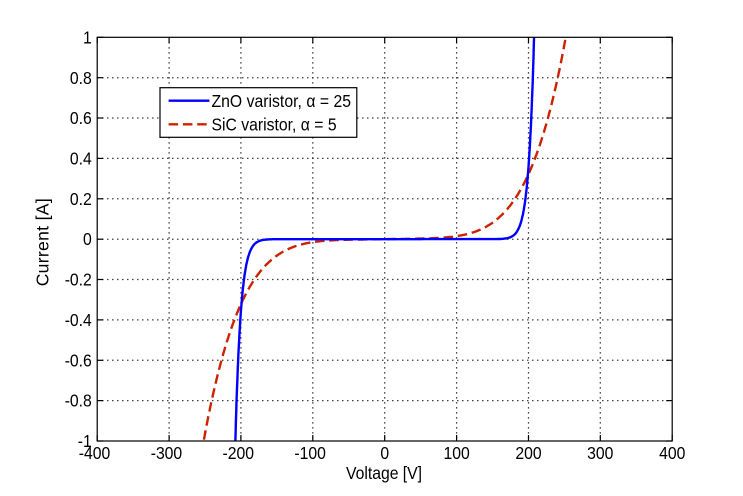  Describe the element at coordinates (528, 453) in the screenshot. I see `svg-text: 200` at that location.